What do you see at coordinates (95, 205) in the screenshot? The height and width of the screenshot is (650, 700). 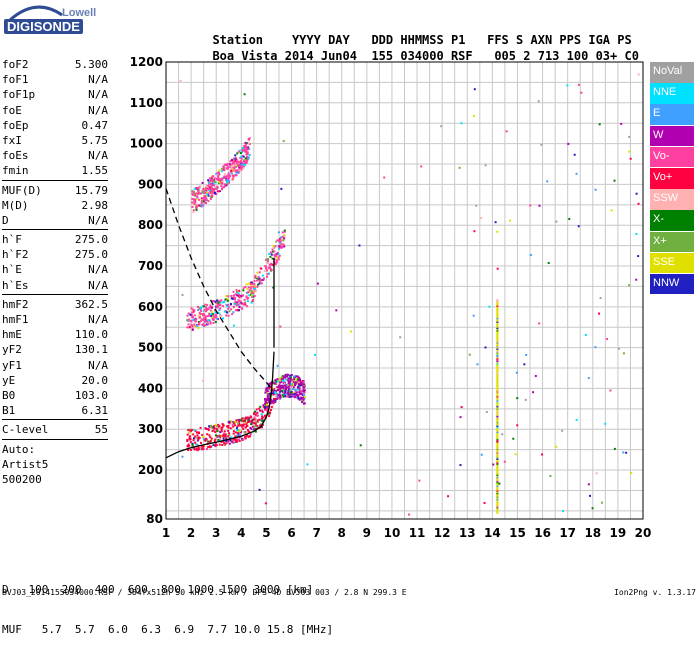 I see `param-value: 2.98` at bounding box center [95, 205].